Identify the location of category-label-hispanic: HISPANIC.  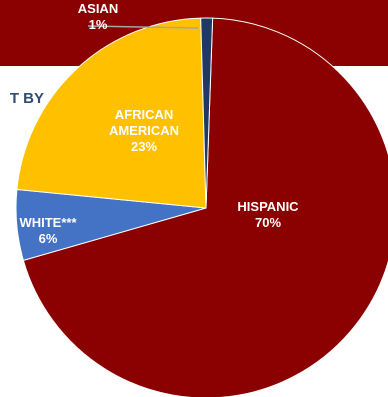
(268, 206).